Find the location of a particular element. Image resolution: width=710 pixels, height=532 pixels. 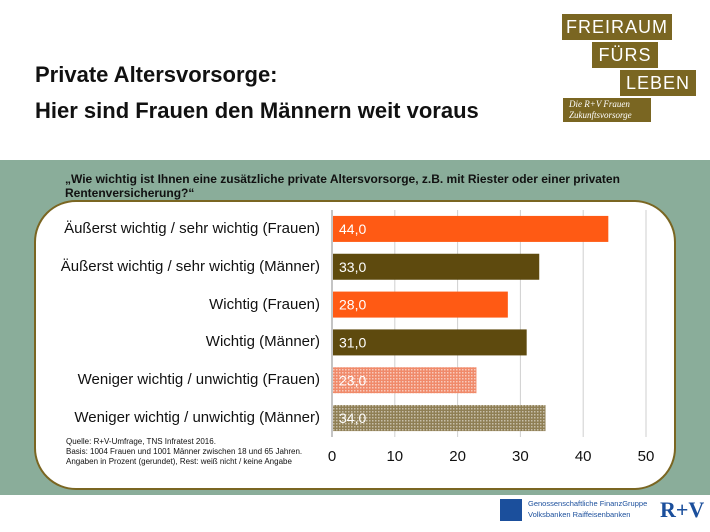

bar-value-label: 23,0 is located at coordinates (352, 380).